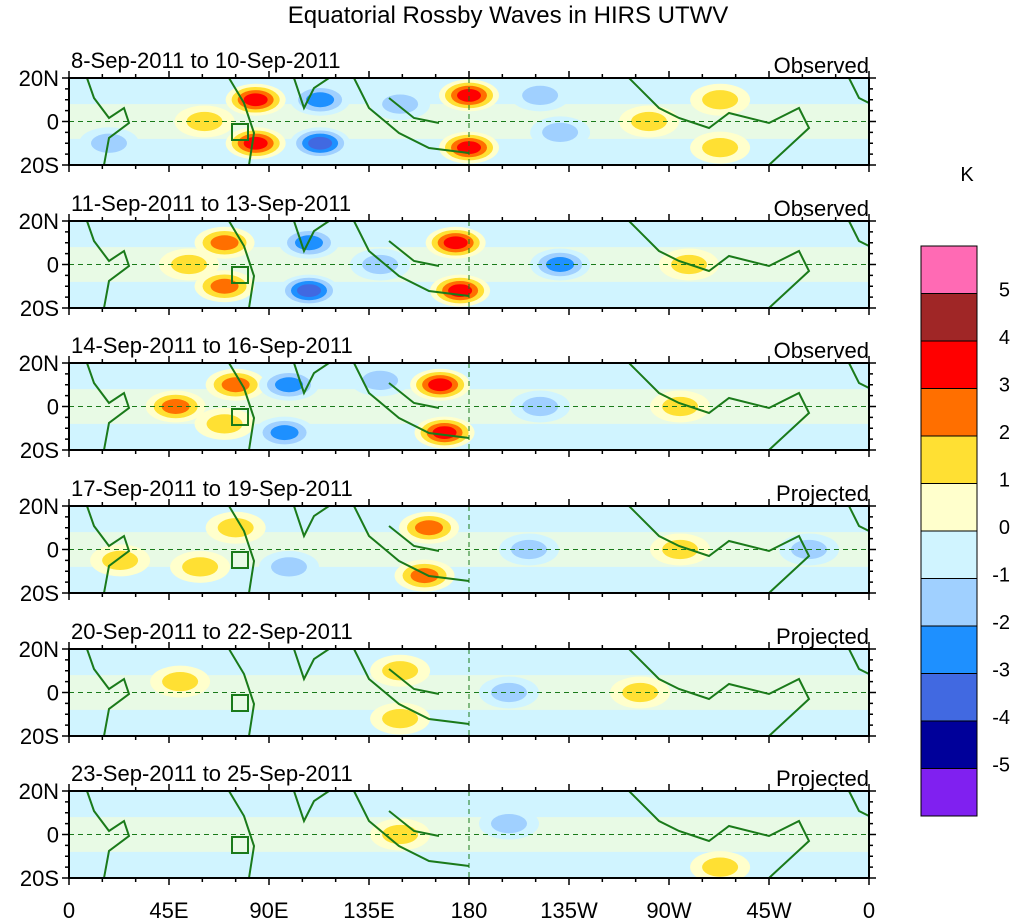 This screenshot has width=1015, height=924. What do you see at coordinates (668, 910) in the screenshot?
I see `lon-label: 90W` at bounding box center [668, 910].